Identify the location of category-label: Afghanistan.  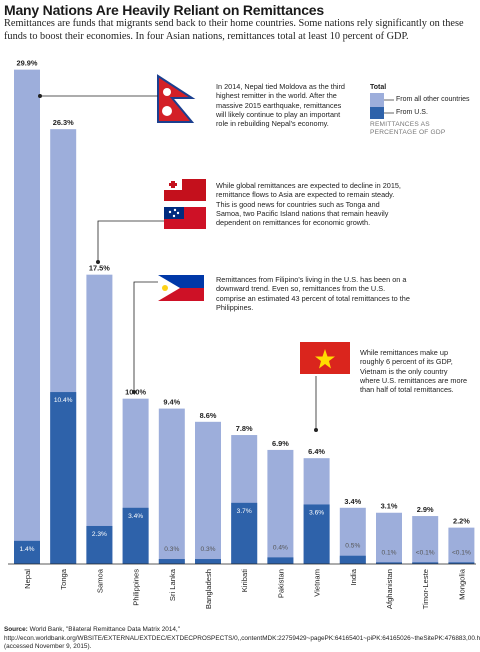
(389, 589).